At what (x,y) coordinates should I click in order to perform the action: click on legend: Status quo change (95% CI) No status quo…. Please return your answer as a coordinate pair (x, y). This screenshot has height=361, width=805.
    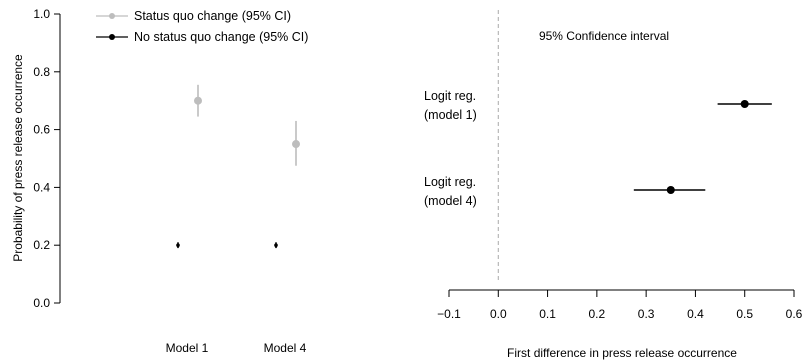
    Looking at the image, I should click on (202, 26).